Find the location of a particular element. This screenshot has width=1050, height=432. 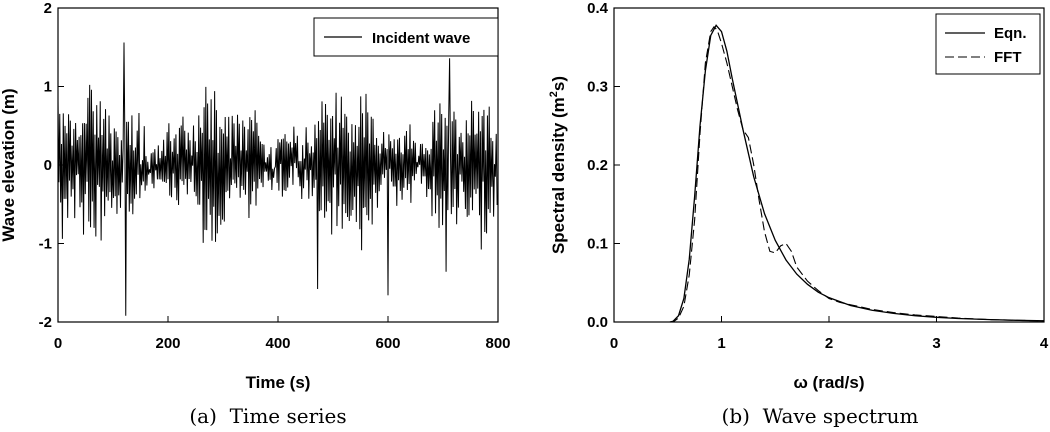

x-tick-label: 800 is located at coordinates (497, 343).